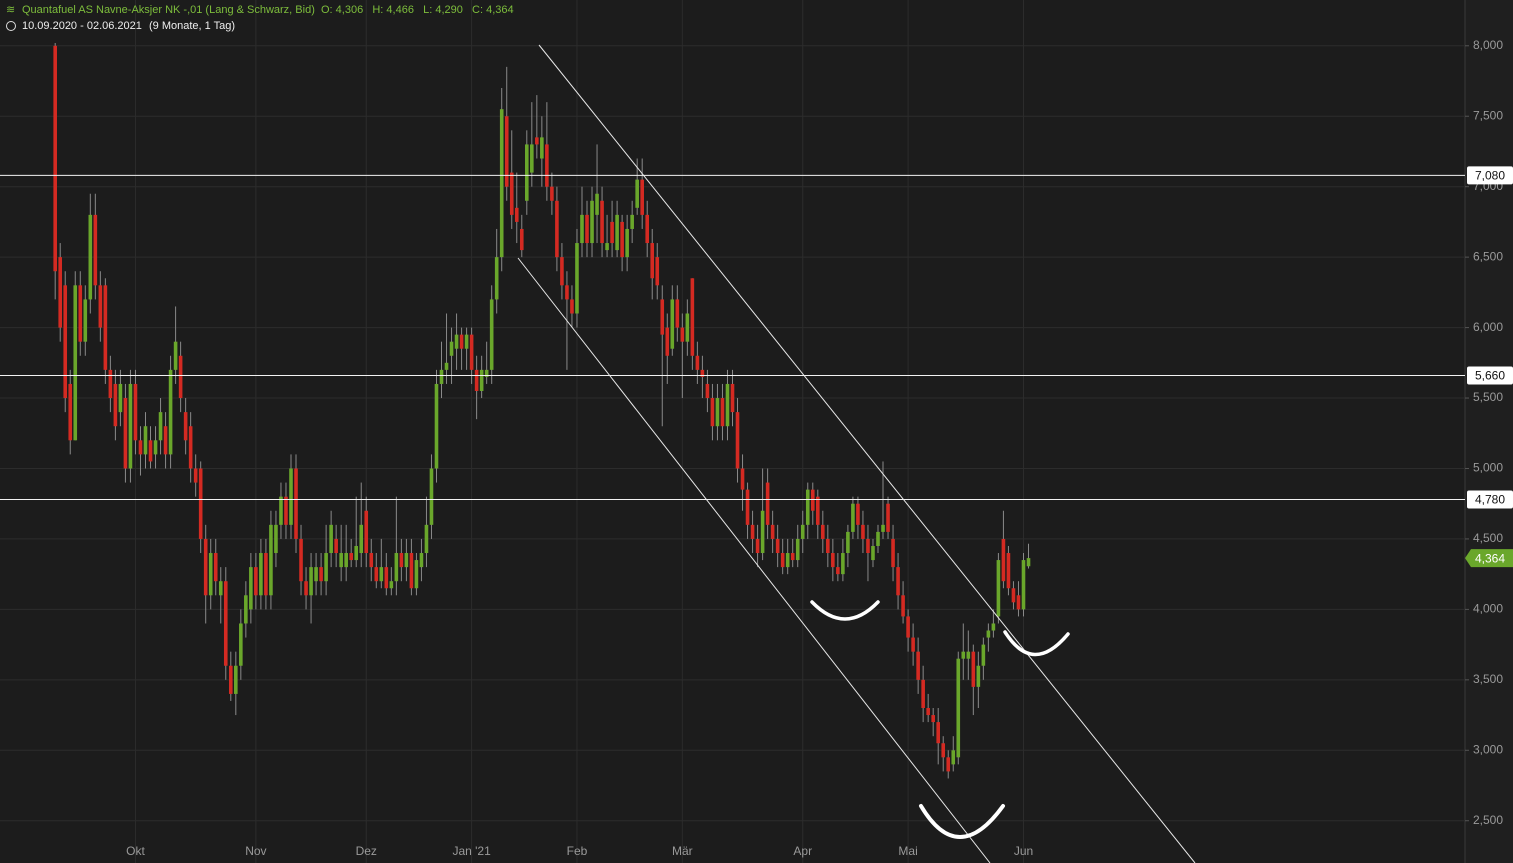 The width and height of the screenshot is (1513, 863). What do you see at coordinates (1488, 749) in the screenshot?
I see `y-tick-label: 3,000` at bounding box center [1488, 749].